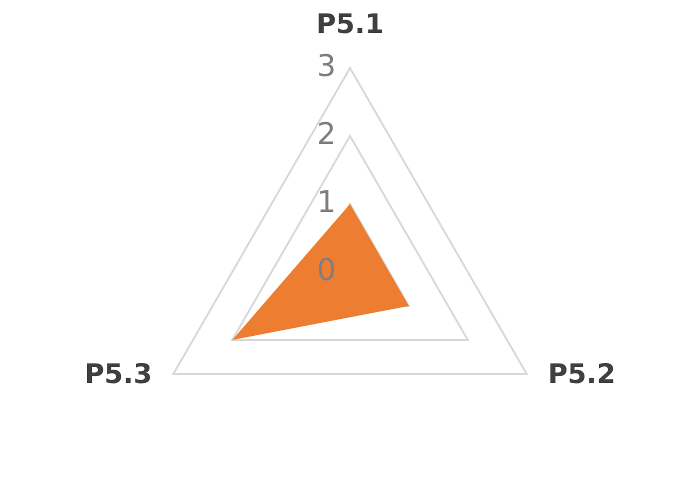 This screenshot has height=485, width=677. What do you see at coordinates (326, 134) in the screenshot?
I see `y-tick-label: 2` at bounding box center [326, 134].